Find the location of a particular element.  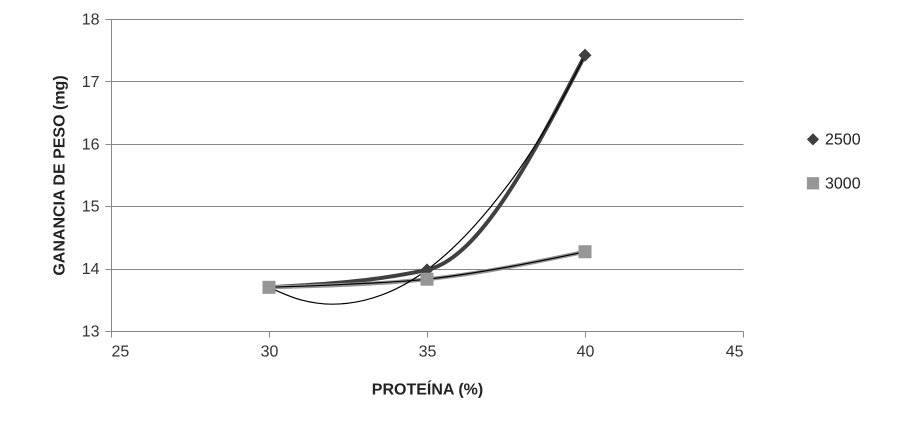

y-tick-label: 18 is located at coordinates (91, 20).